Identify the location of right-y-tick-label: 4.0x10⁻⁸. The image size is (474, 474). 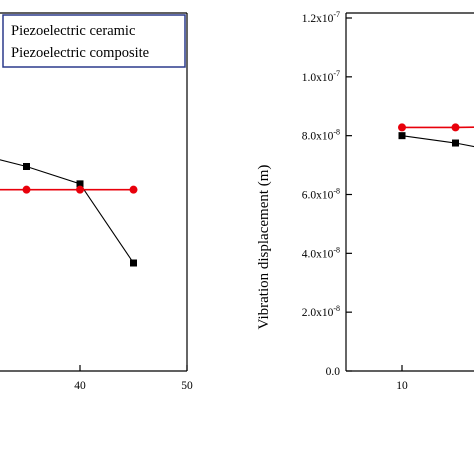
(321, 252).